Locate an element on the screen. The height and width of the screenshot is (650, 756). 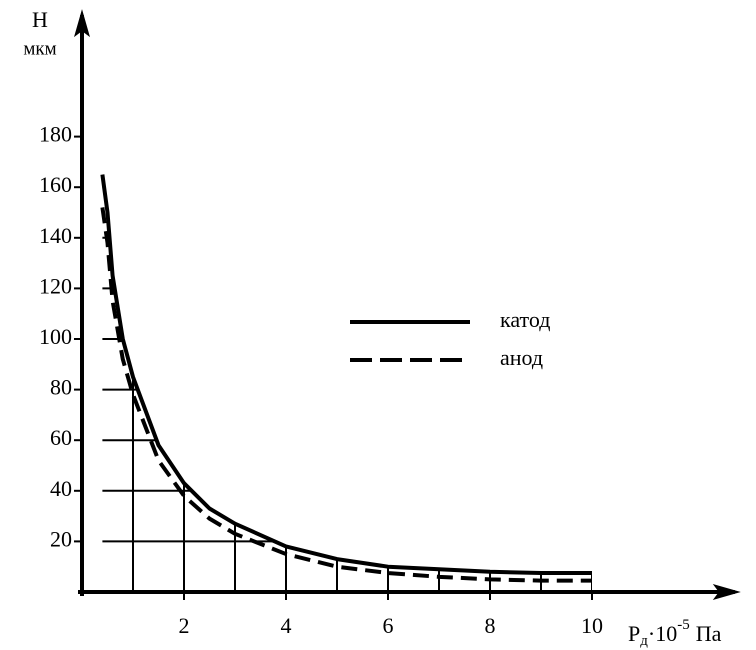
y-tick-label: 140 is located at coordinates (55, 235).